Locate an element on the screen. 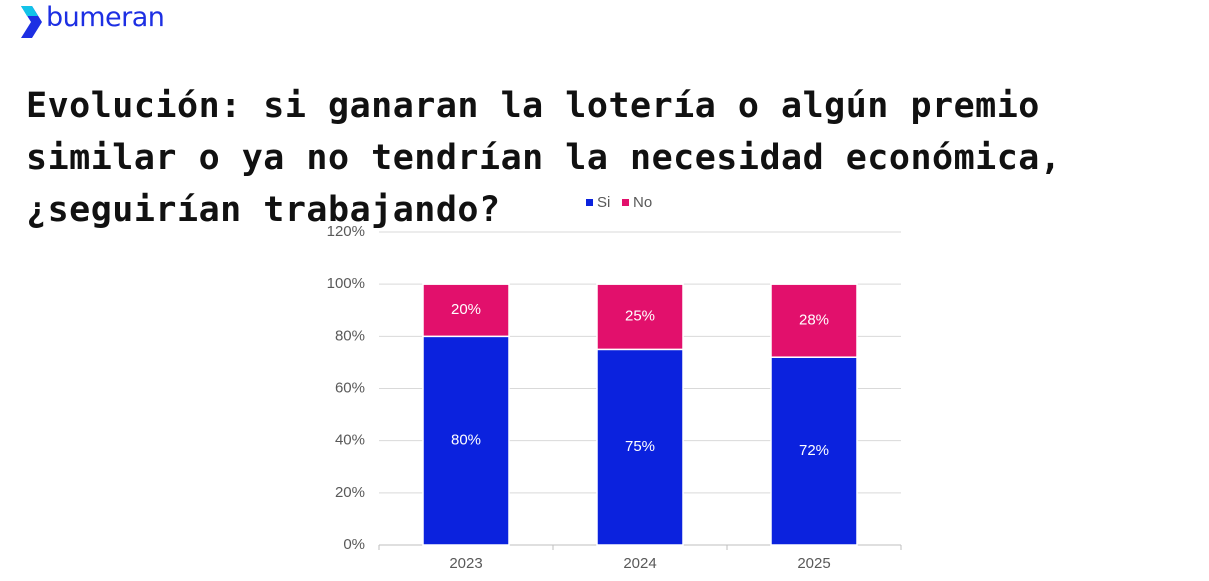  legend-label: No is located at coordinates (642, 202).